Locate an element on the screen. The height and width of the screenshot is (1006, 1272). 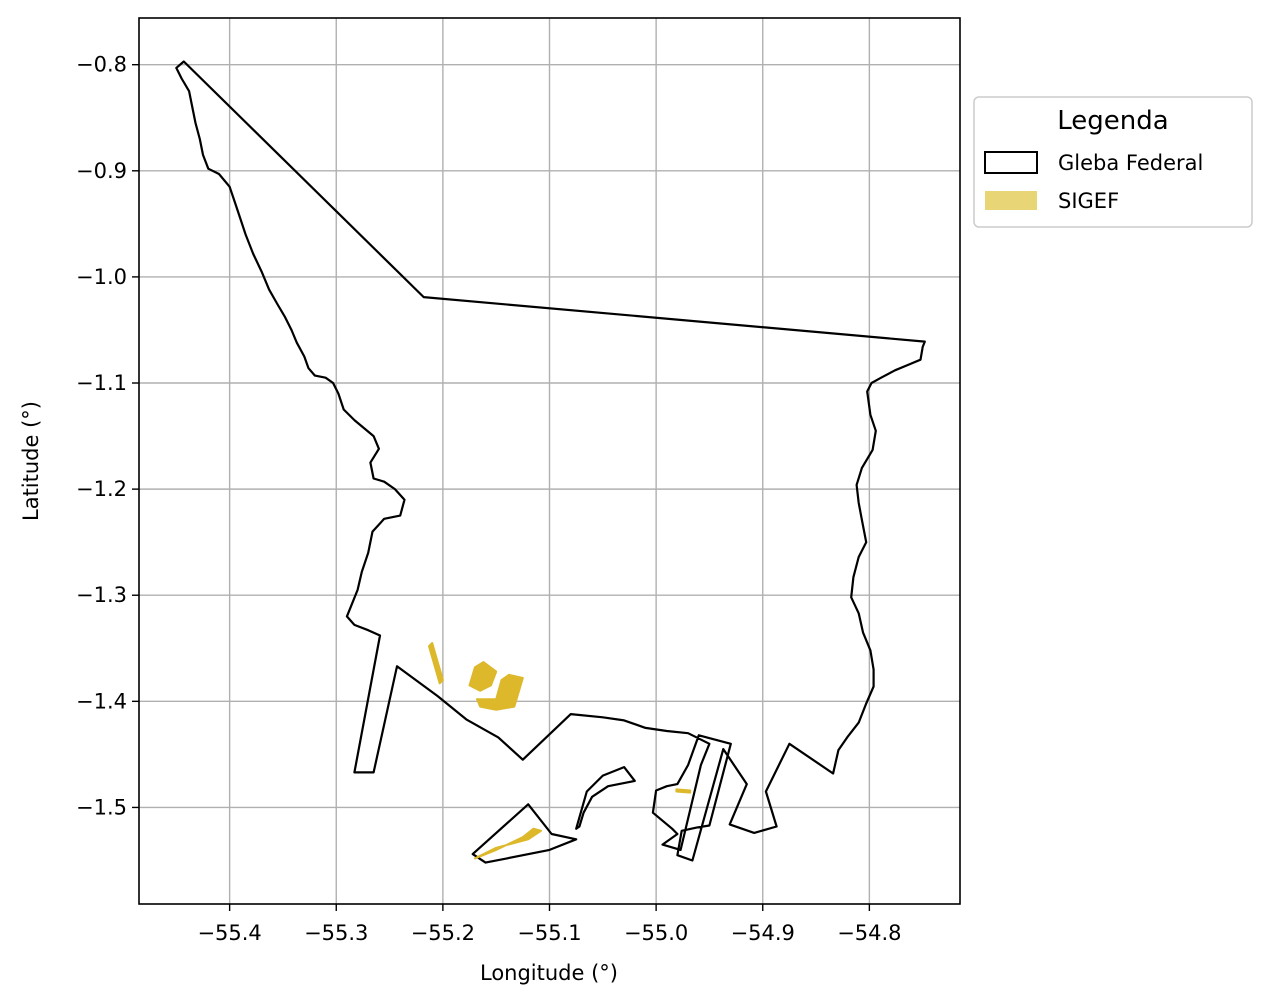
x-tick-label: −55.4 is located at coordinates (229, 933).